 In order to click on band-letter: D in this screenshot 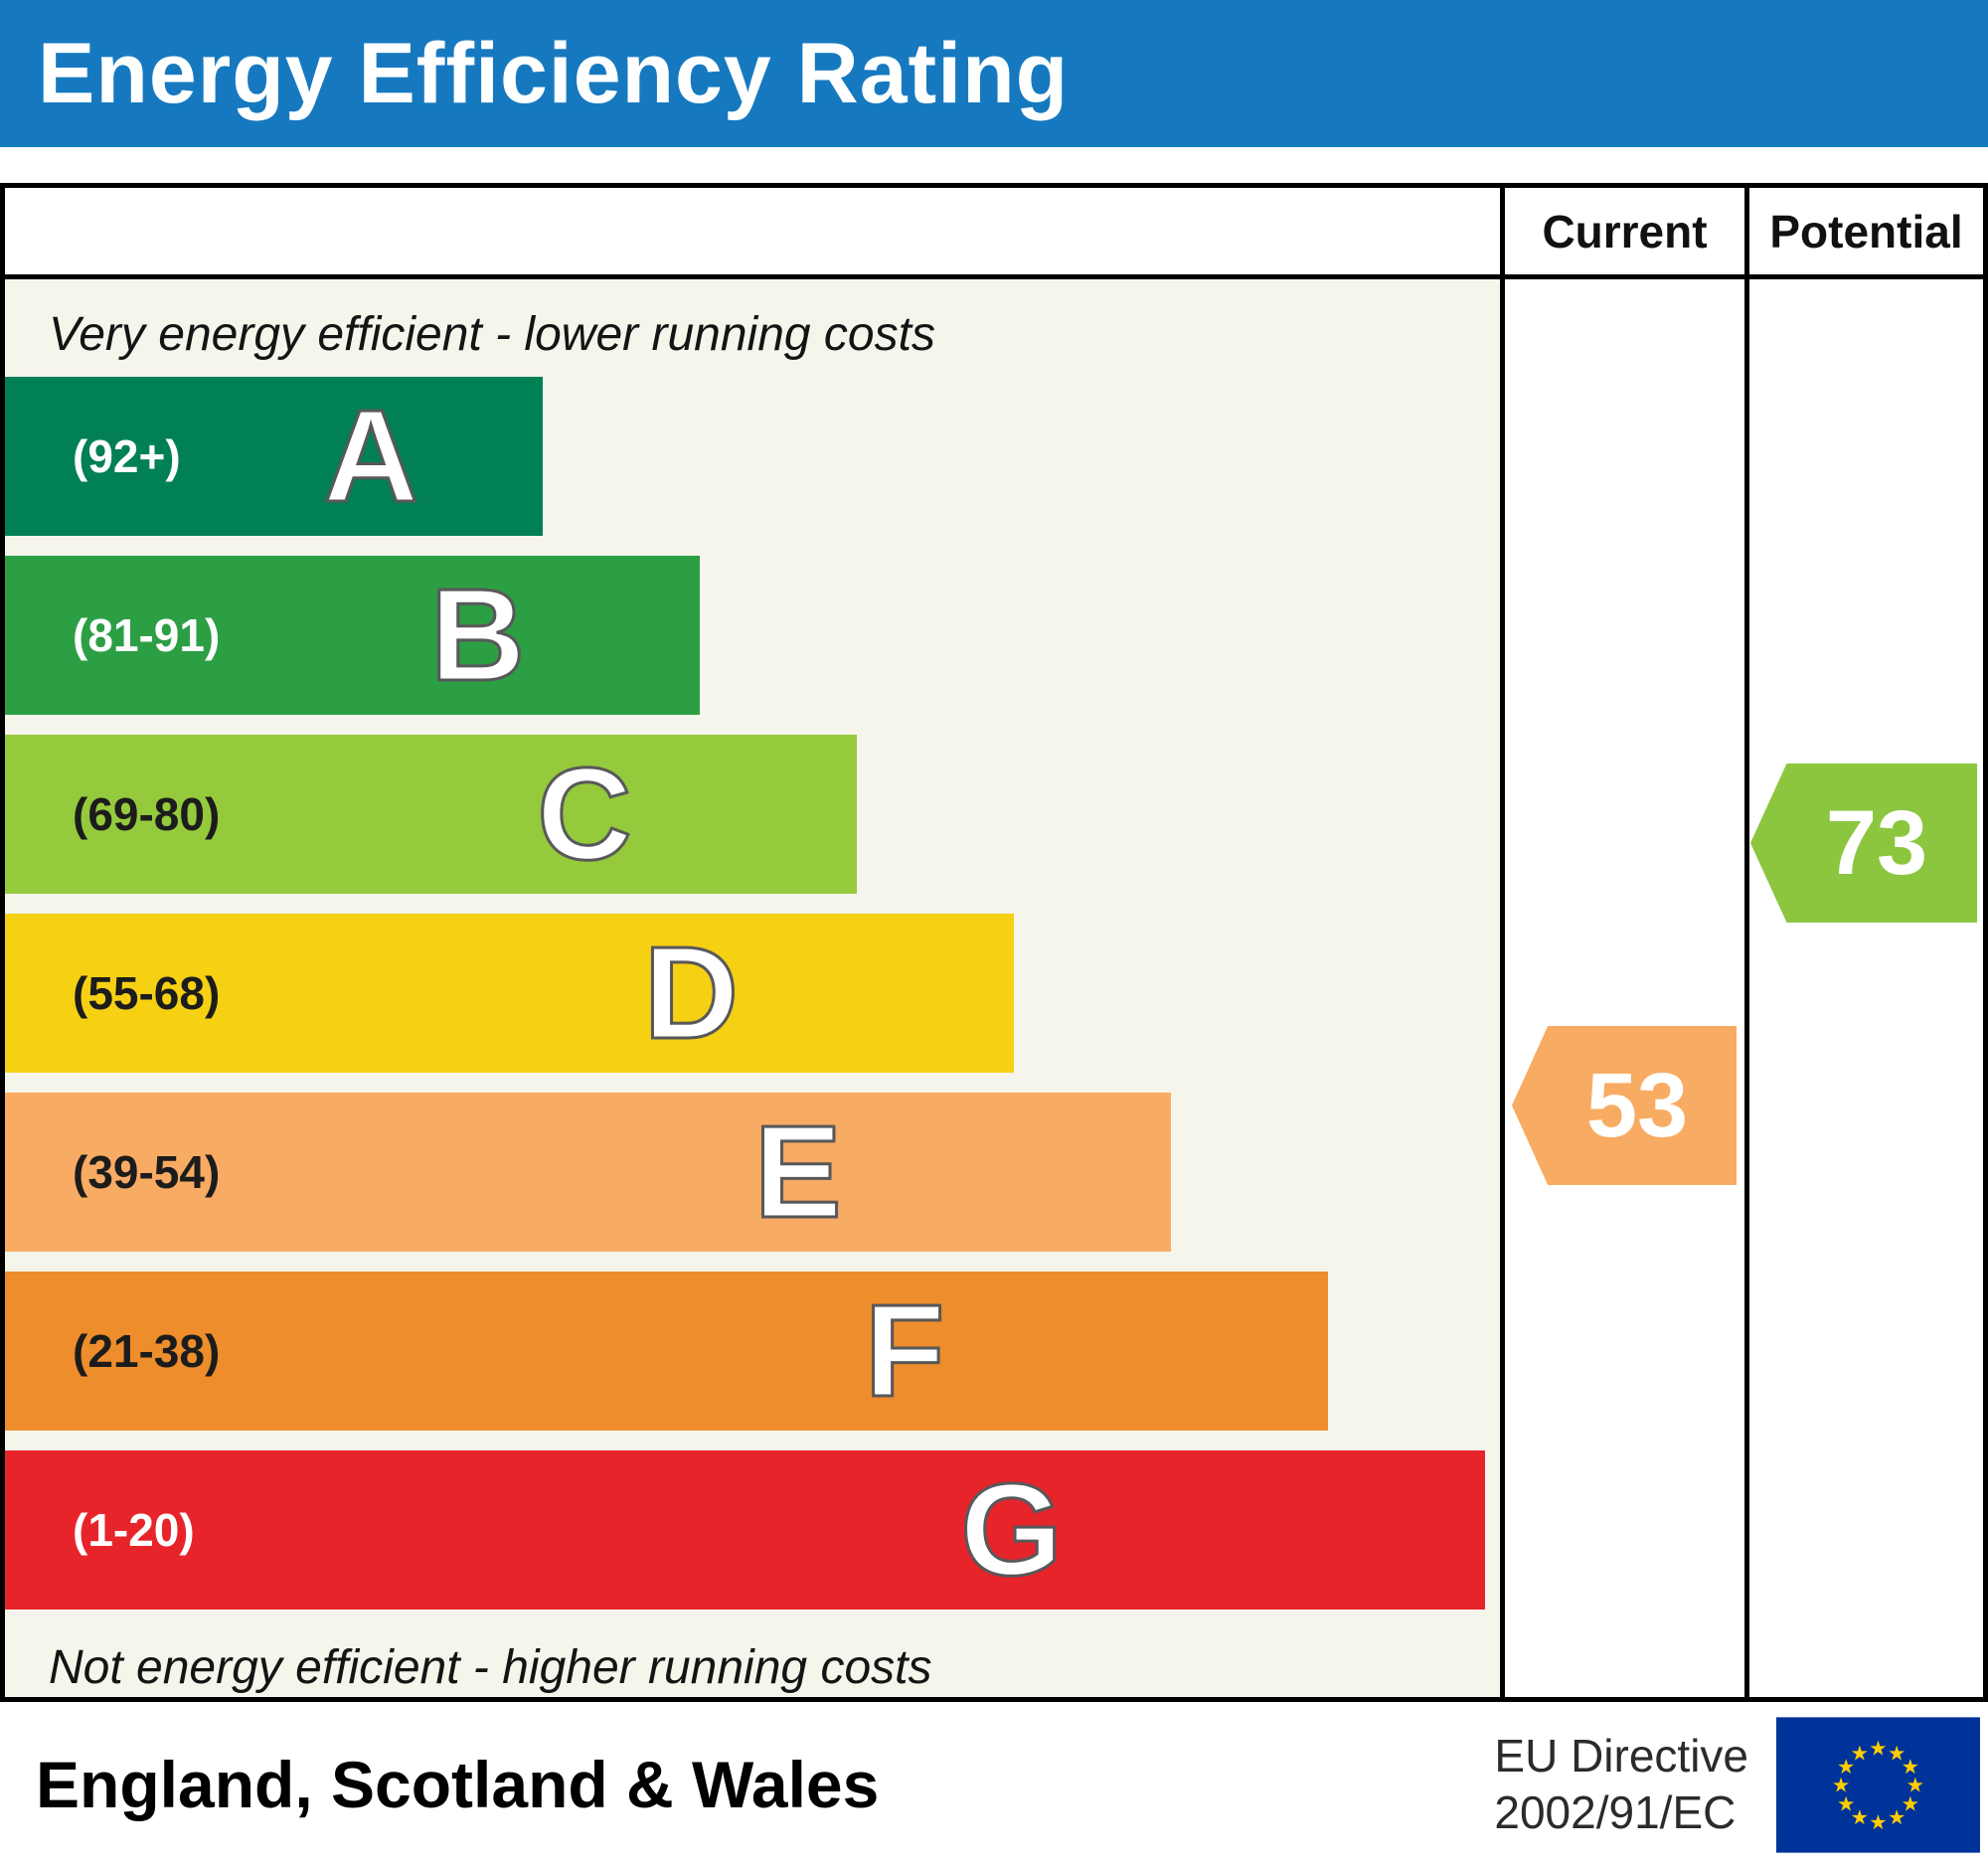, I will do `click(691, 993)`.